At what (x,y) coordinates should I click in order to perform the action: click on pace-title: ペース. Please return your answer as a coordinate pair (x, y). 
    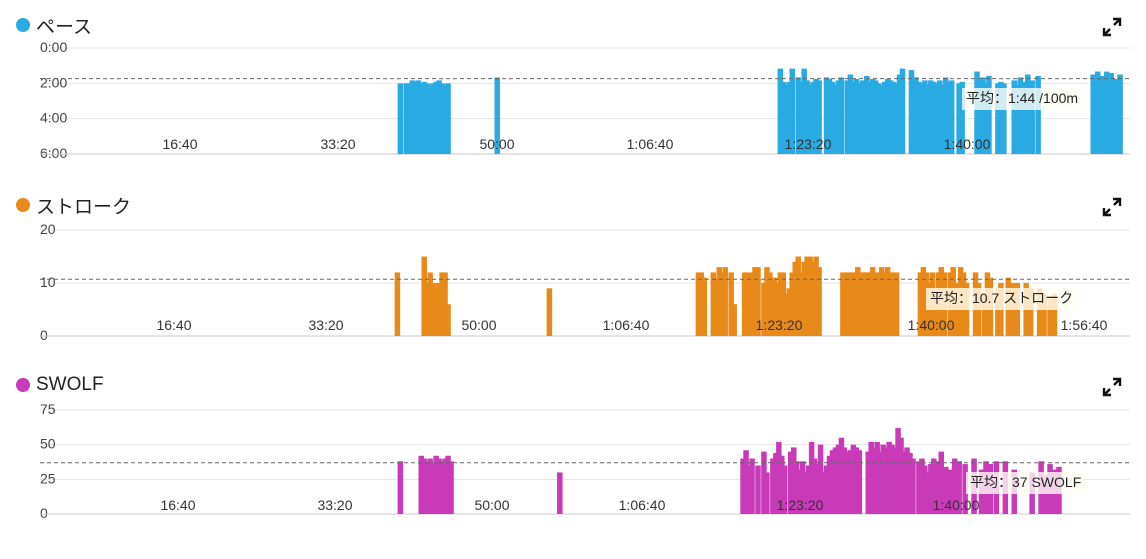
    Looking at the image, I should click on (64, 27).